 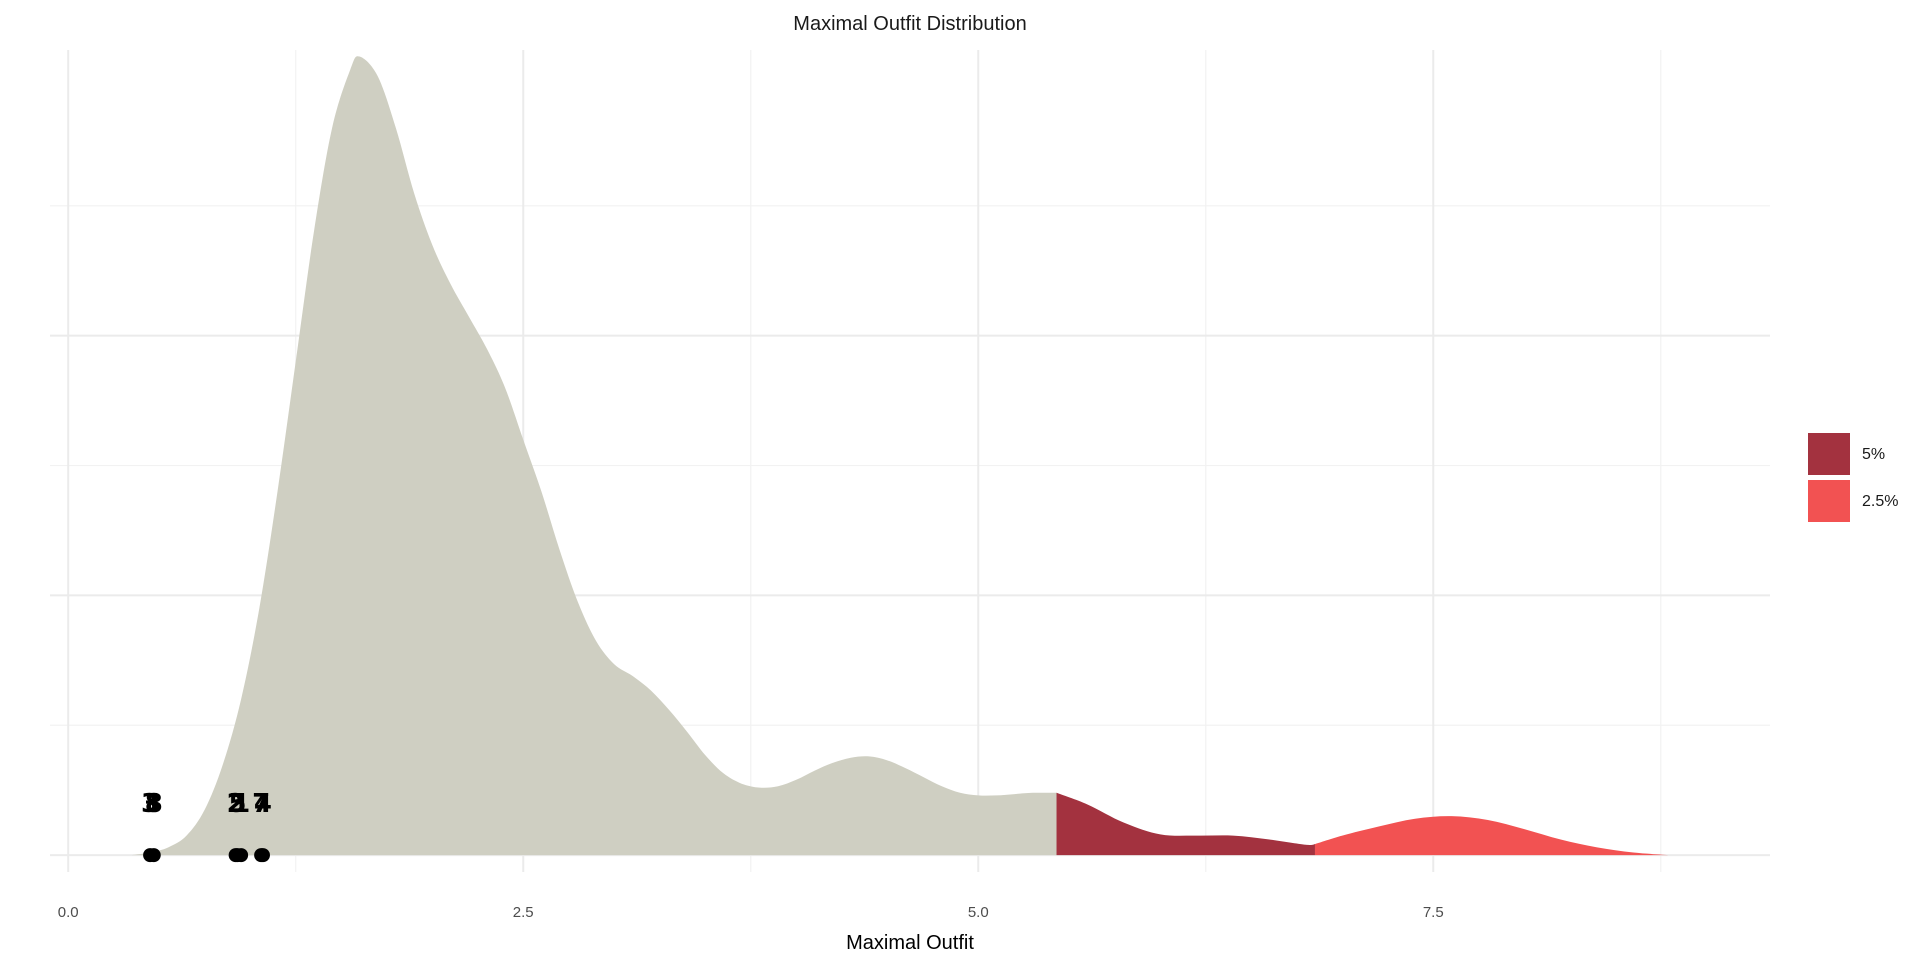 I want to click on x-axis-ticks: 0.0 2.5 5.0 7.5, so click(x=751, y=912).